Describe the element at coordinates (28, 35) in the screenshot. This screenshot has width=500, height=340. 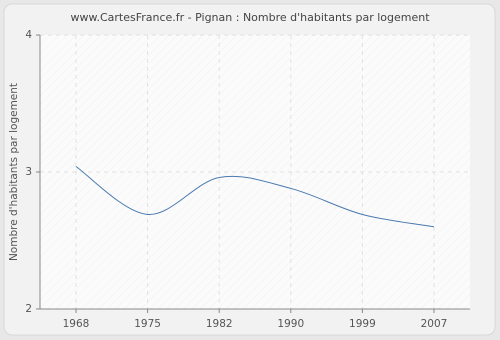
I see `y-tick-label: 4` at that location.